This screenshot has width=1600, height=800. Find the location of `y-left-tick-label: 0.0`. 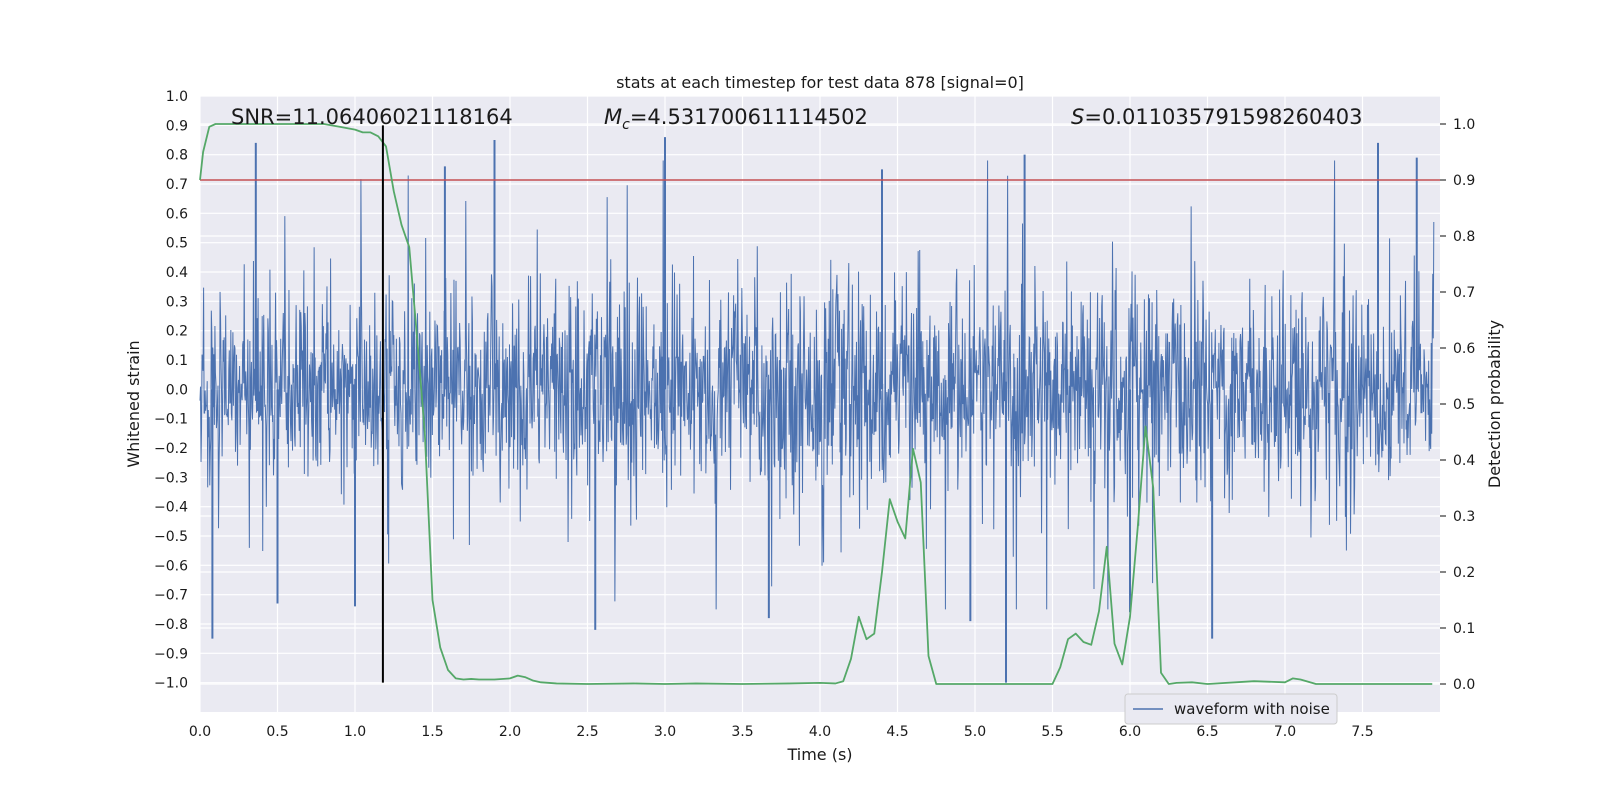

y-left-tick-label: 0.0 is located at coordinates (177, 390).